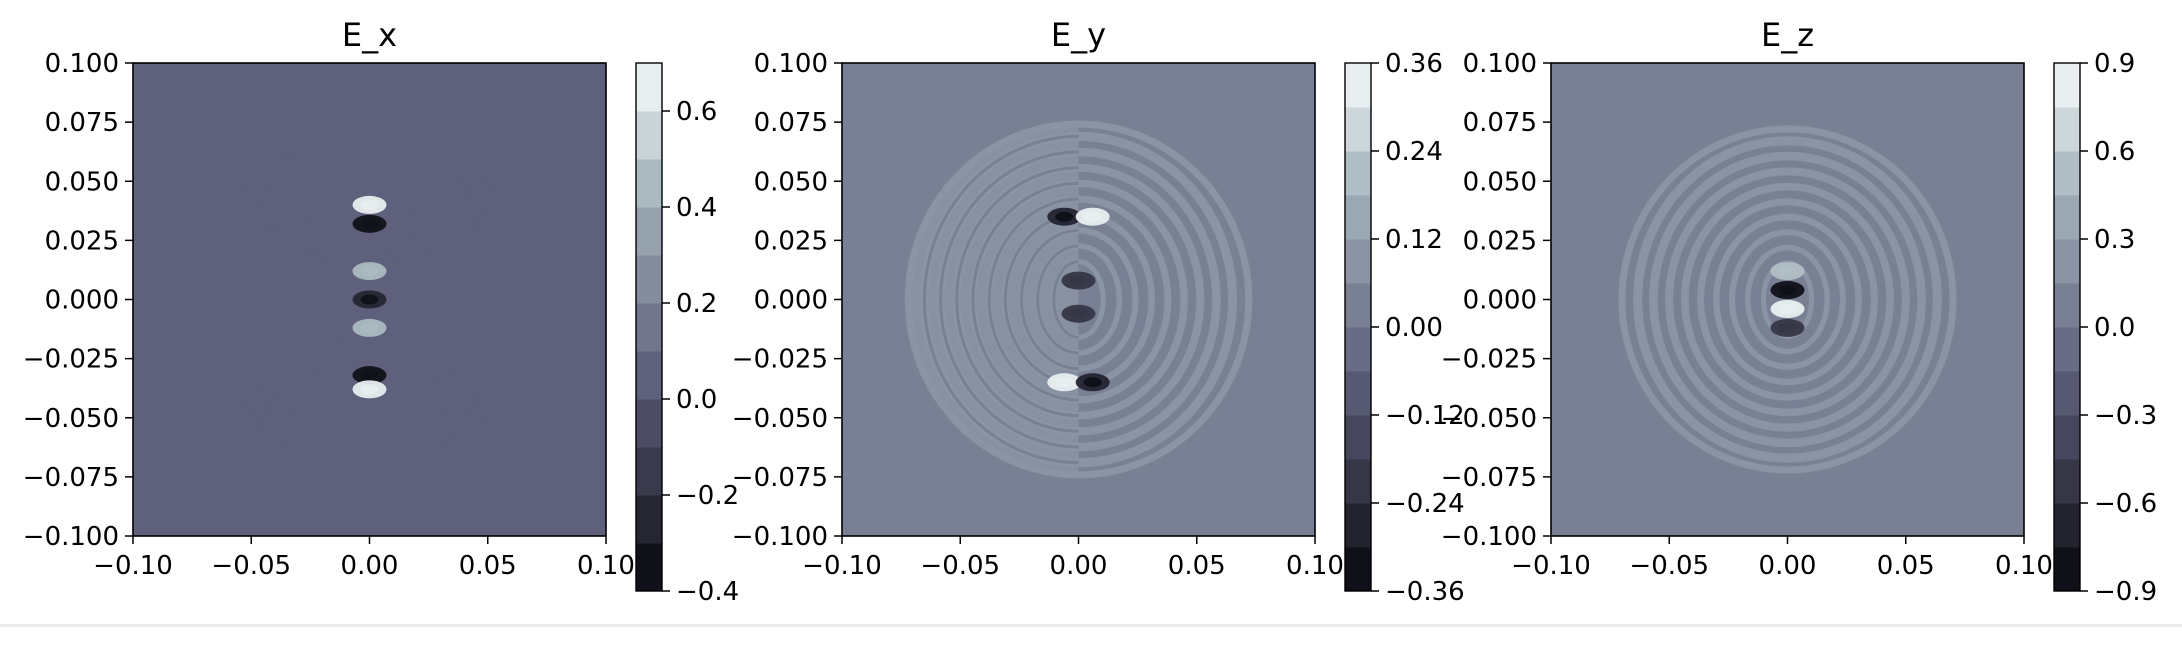  Describe the element at coordinates (1500, 182) in the screenshot. I see `y-tick-label: 0.050` at that location.